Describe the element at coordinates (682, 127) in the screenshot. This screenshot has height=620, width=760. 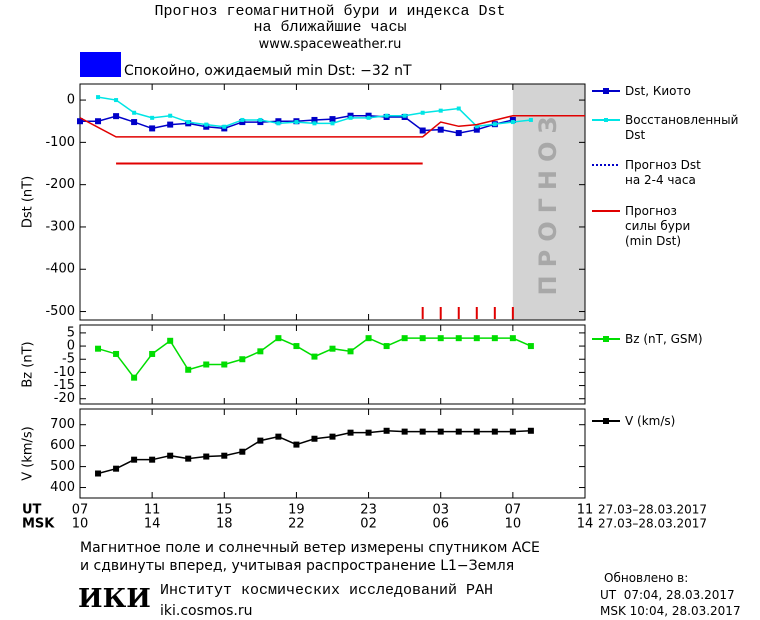
I see `legend-entry: Восстановленный Dst` at that location.